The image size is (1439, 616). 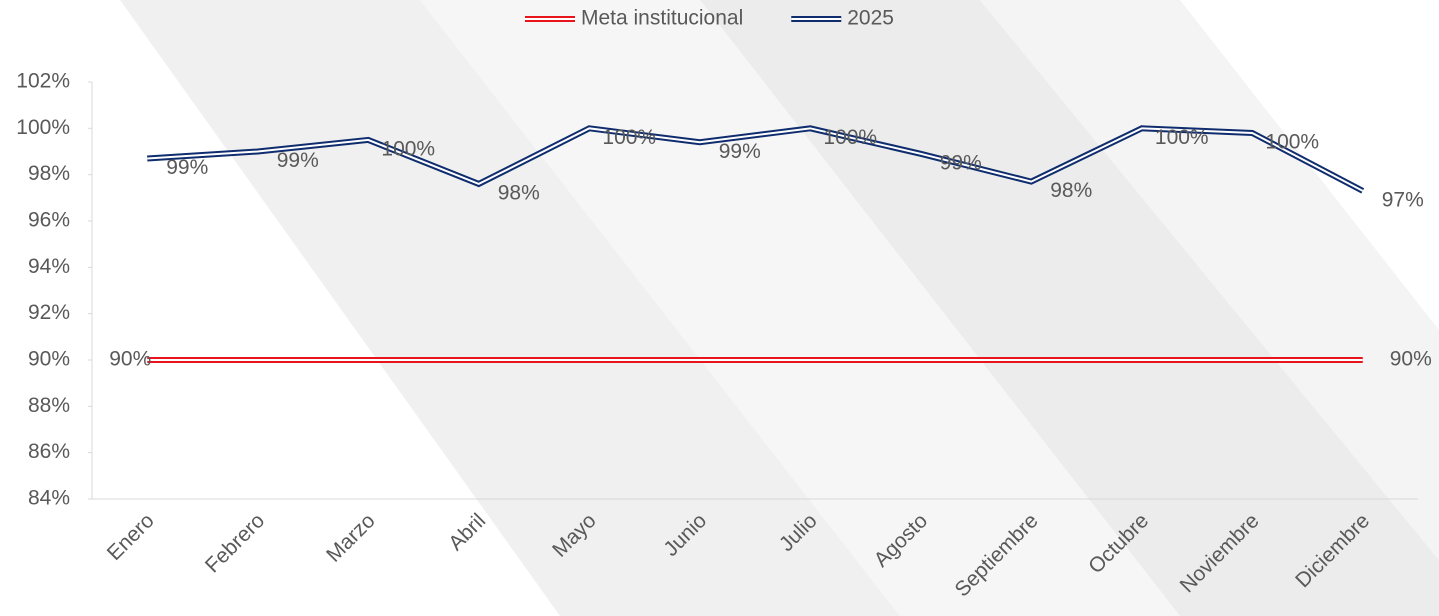 What do you see at coordinates (49, 220) in the screenshot?
I see `y-tick-label: 96%` at bounding box center [49, 220].